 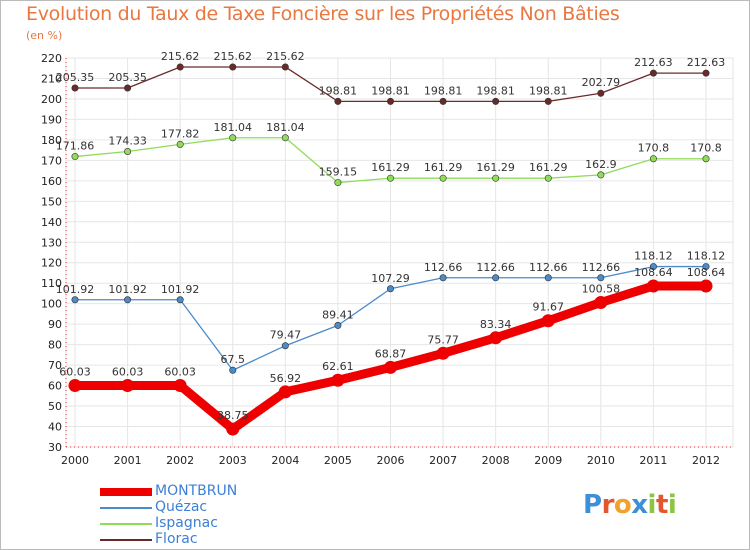 I want to click on data-label-florac: 215.62, so click(x=285, y=56).